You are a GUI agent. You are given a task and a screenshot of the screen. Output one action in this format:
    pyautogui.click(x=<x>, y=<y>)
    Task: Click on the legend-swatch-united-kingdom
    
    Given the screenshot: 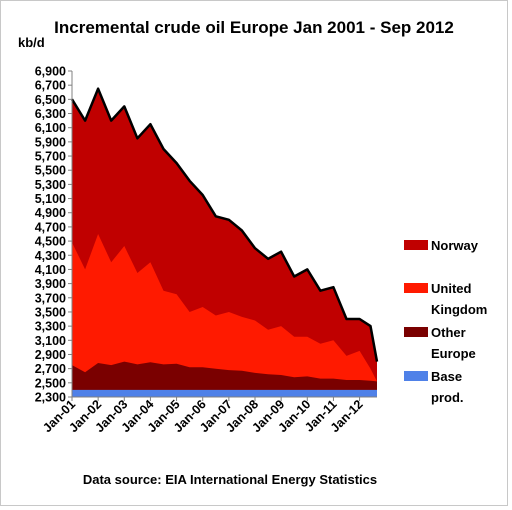 What is the action you would take?
    pyautogui.click(x=416, y=288)
    